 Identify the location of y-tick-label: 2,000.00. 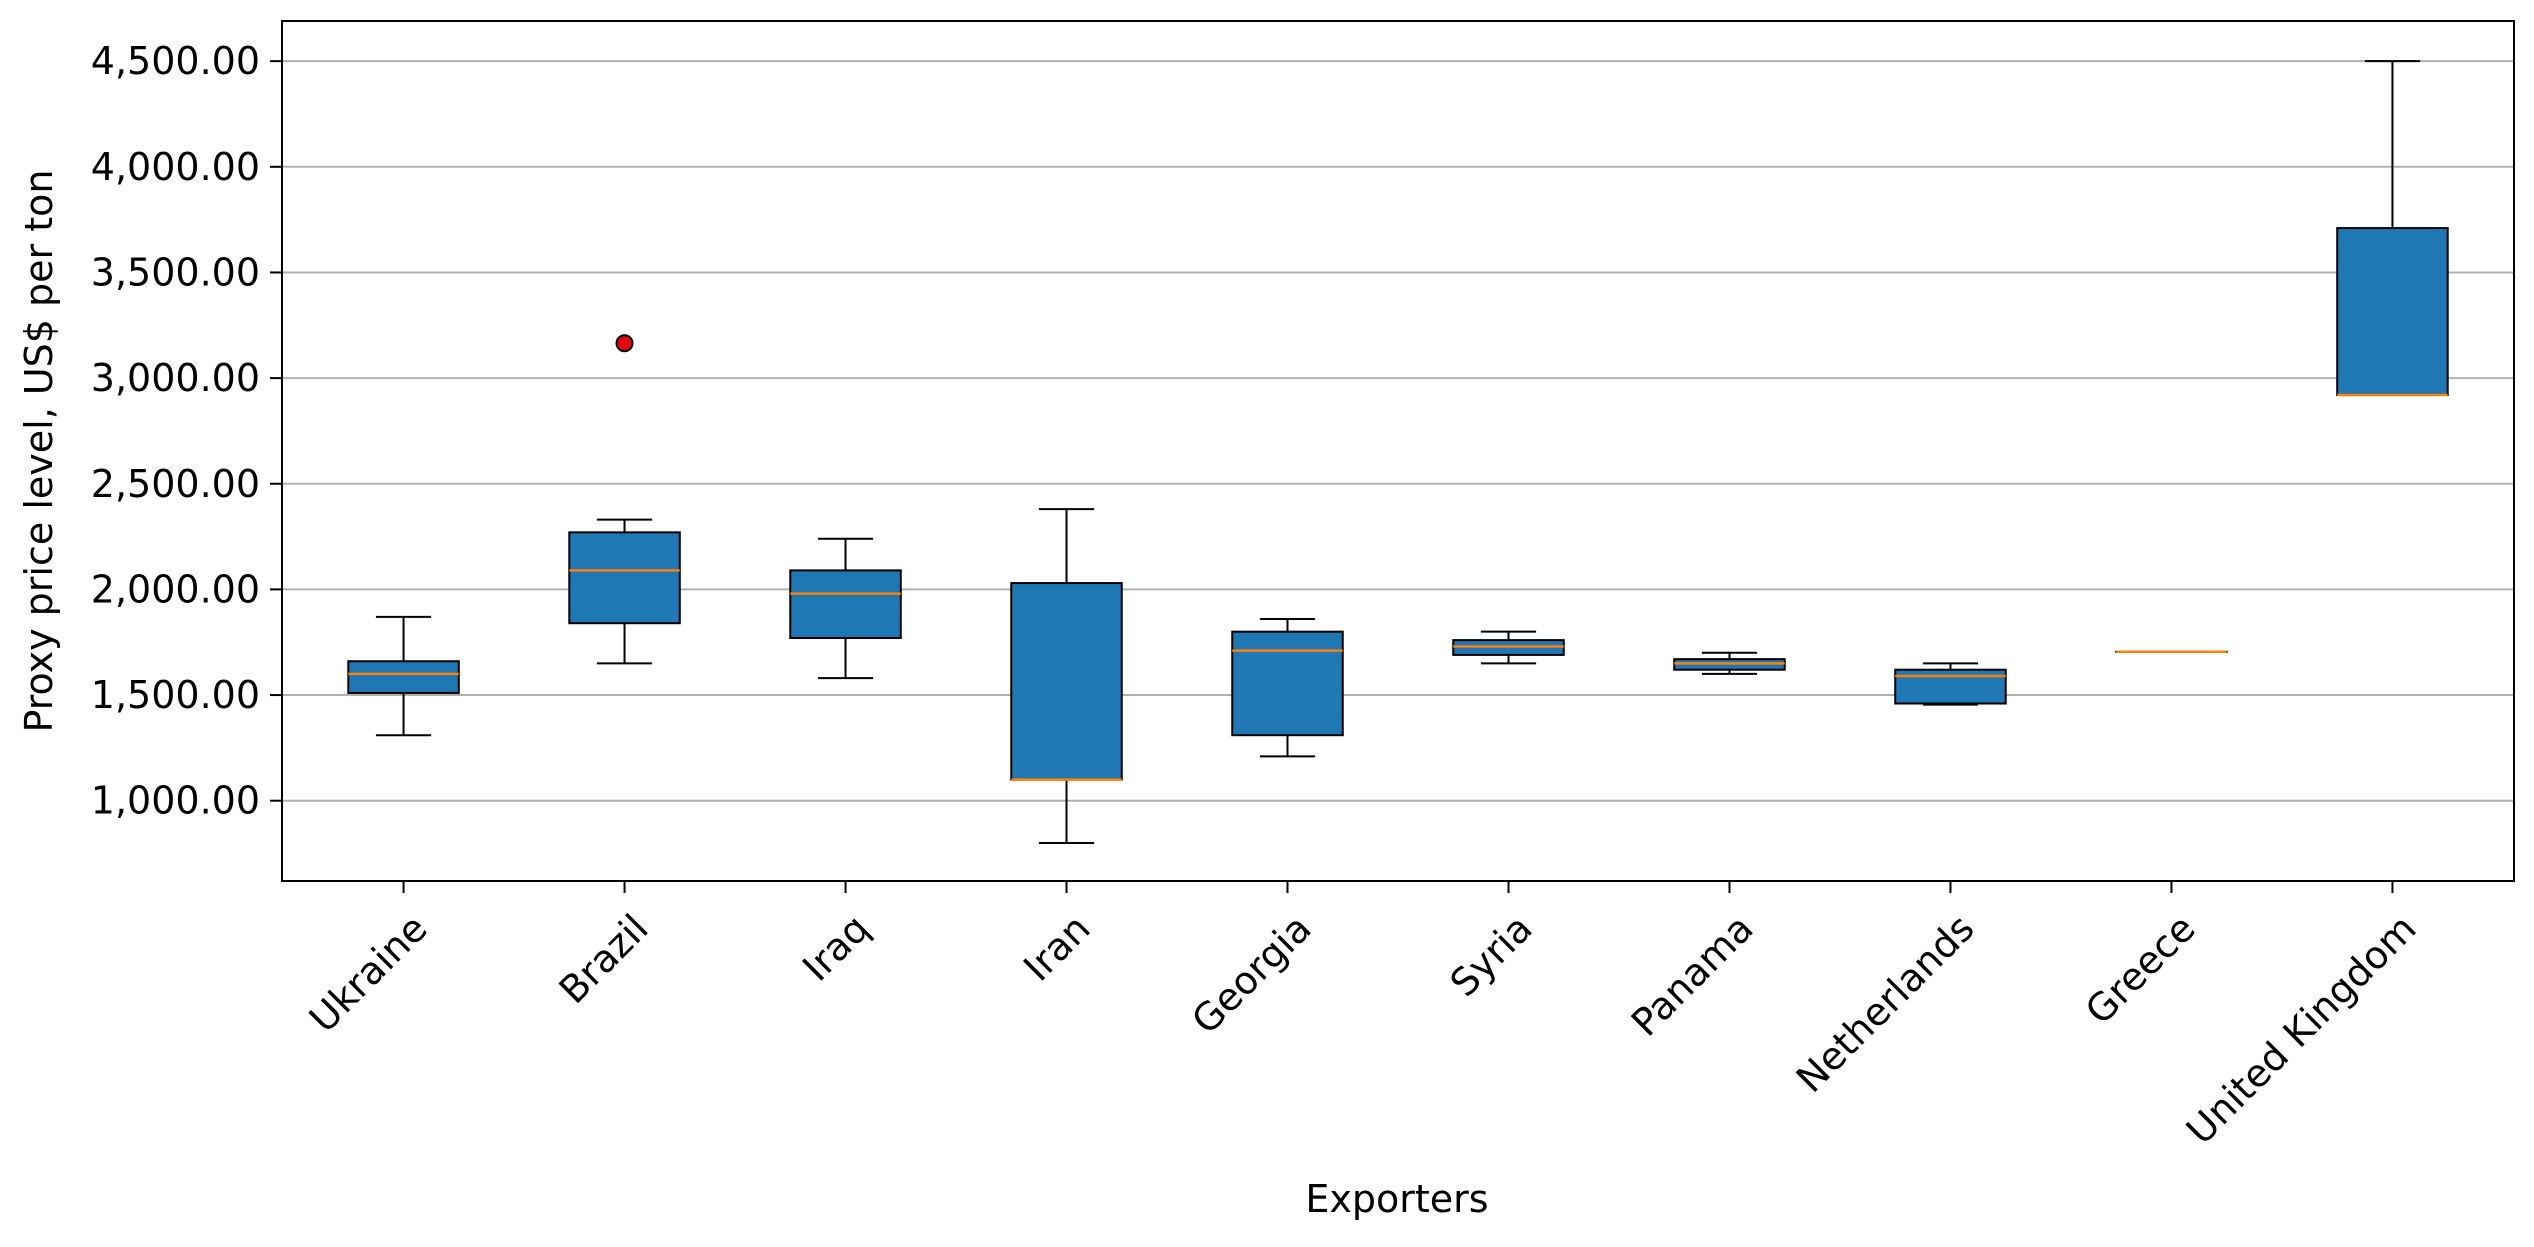
(175, 589).